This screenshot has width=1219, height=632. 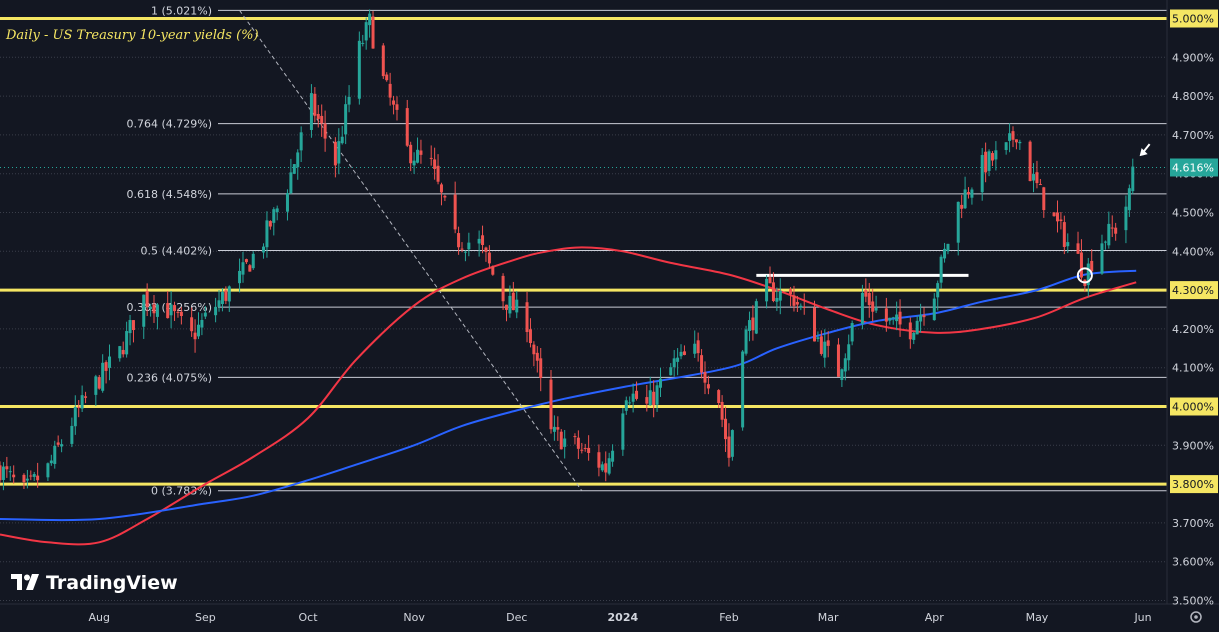 I want to click on time-tick-label: May, so click(x=1037, y=617).